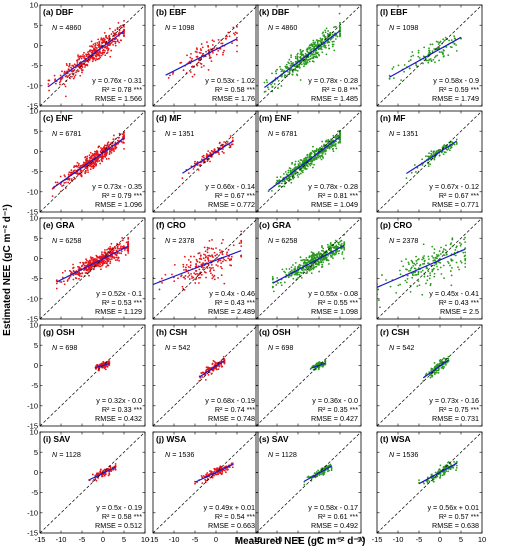 This screenshot has height=550, width=514. I want to click on plot-area, so click(92, 482).